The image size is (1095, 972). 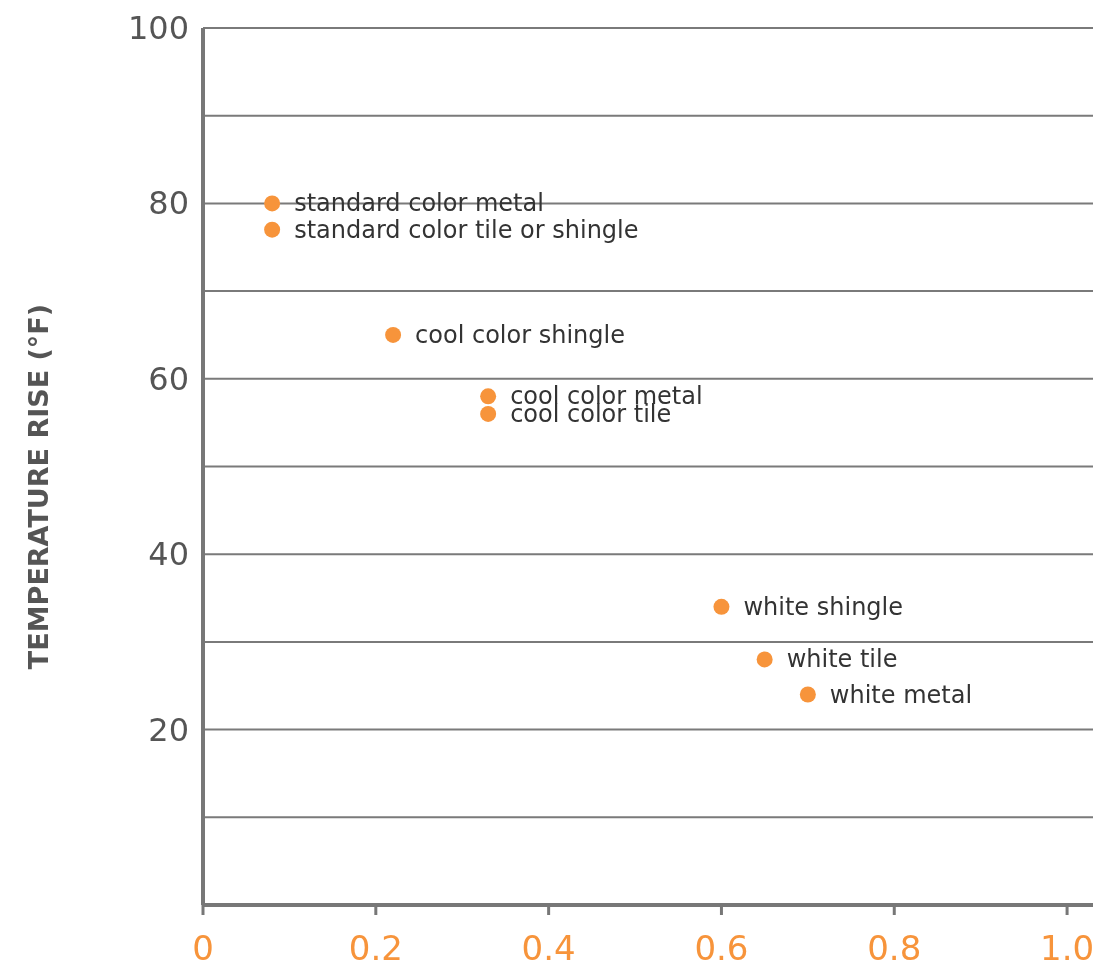 I want to click on annotation: white tile, so click(x=842, y=659).